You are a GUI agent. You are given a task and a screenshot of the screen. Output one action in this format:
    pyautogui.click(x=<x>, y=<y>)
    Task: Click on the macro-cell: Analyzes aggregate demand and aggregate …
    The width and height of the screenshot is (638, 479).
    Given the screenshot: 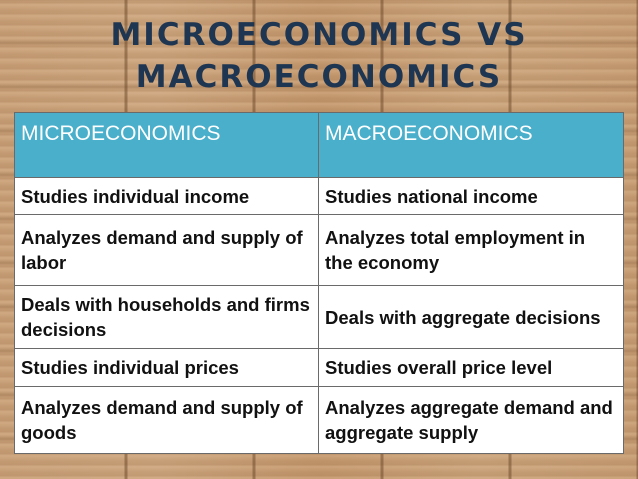 What is the action you would take?
    pyautogui.click(x=471, y=420)
    